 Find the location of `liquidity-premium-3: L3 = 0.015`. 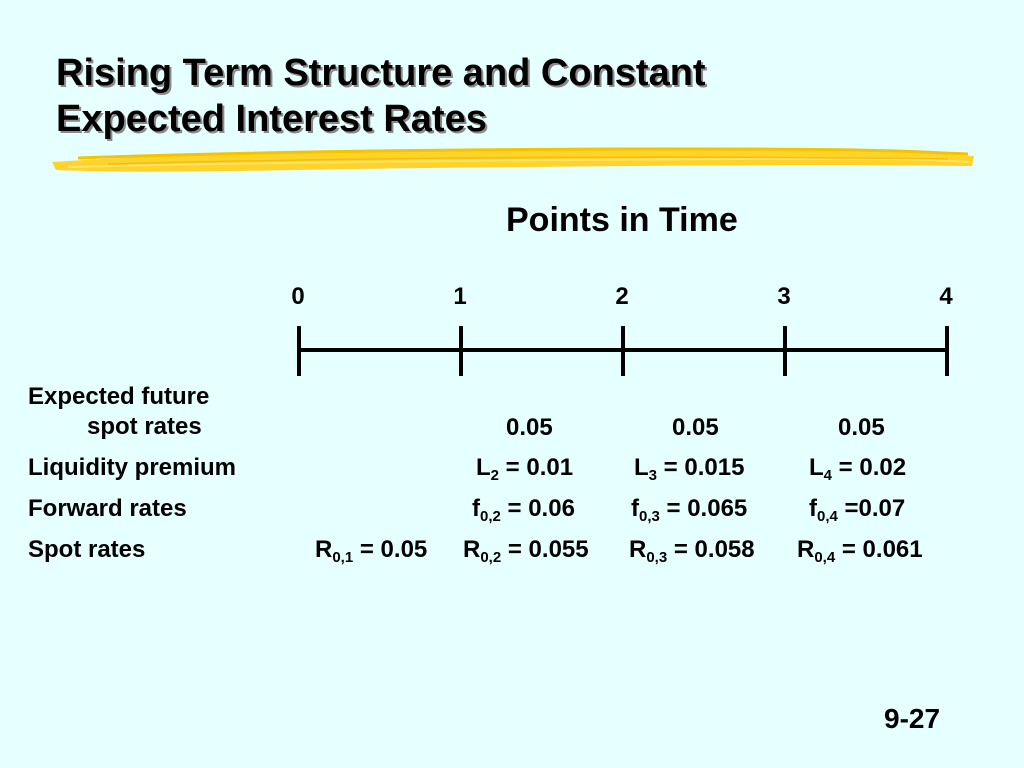

liquidity-premium-3: L3 = 0.015 is located at coordinates (689, 469).